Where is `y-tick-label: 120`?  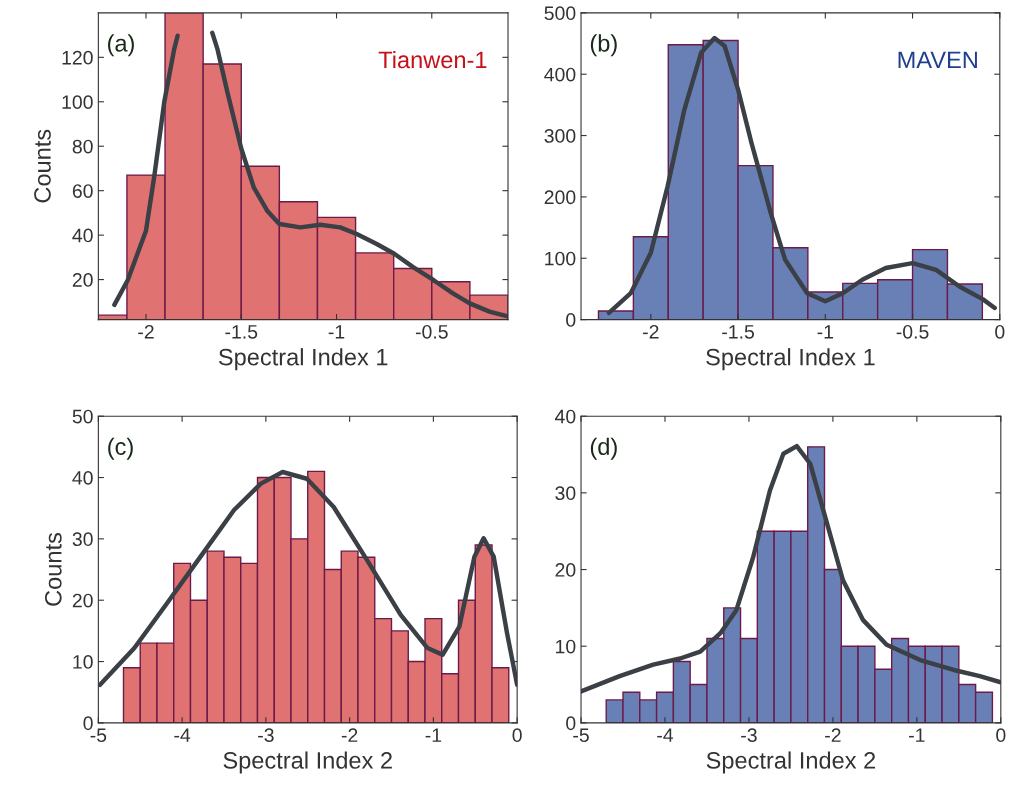 y-tick-label: 120 is located at coordinates (77, 57).